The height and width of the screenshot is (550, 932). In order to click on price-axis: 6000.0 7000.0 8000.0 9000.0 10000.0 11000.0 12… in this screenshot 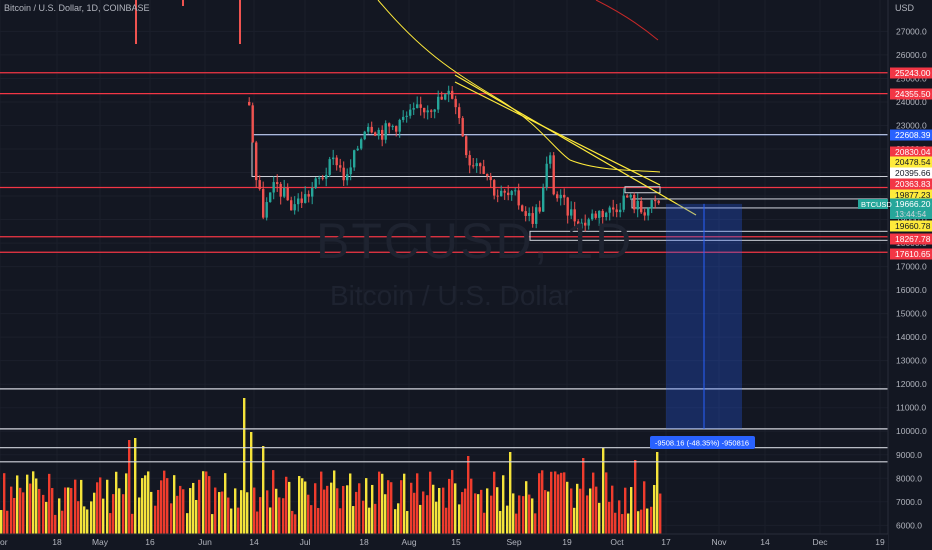, I will do `click(909, 275)`.